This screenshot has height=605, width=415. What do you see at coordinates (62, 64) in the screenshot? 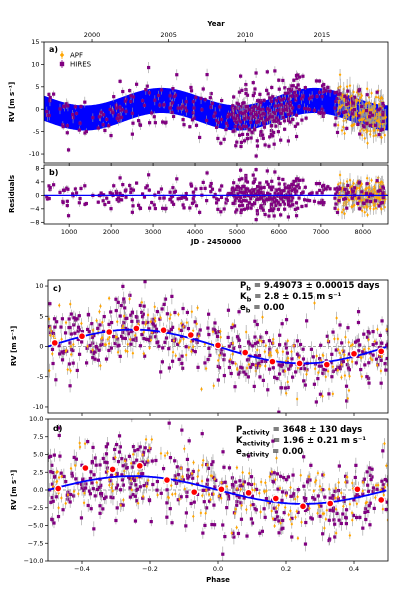
I see `legend-hires-marker` at bounding box center [62, 64].